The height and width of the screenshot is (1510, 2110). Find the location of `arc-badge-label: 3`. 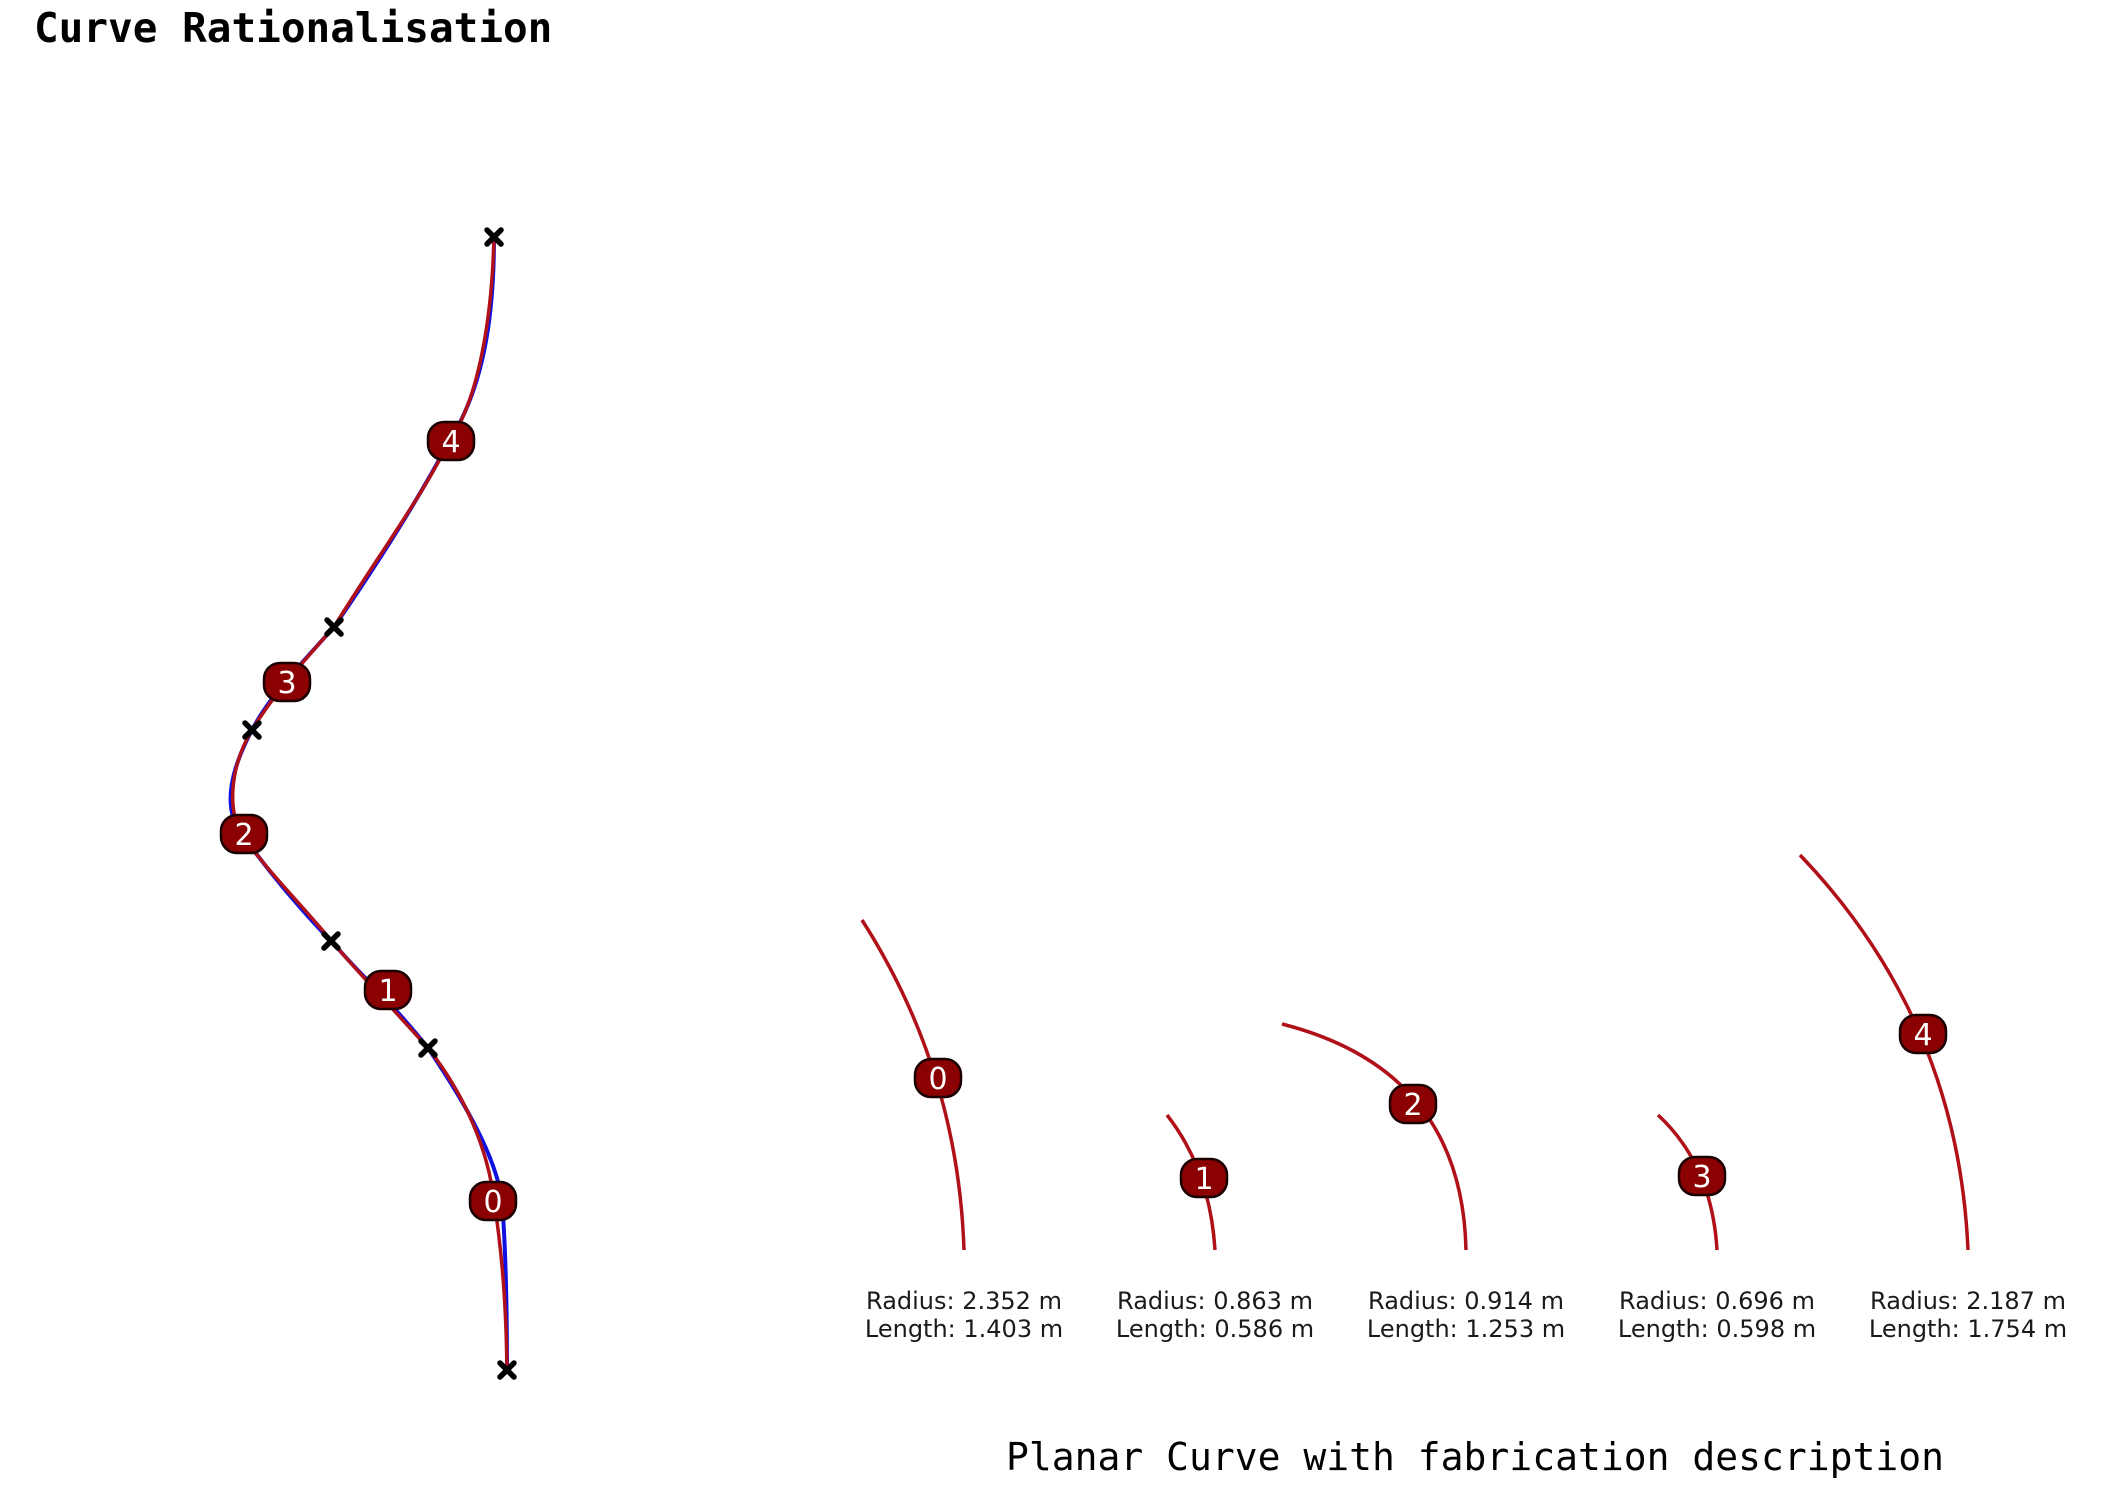

arc-badge-label: 3 is located at coordinates (1701, 1177).